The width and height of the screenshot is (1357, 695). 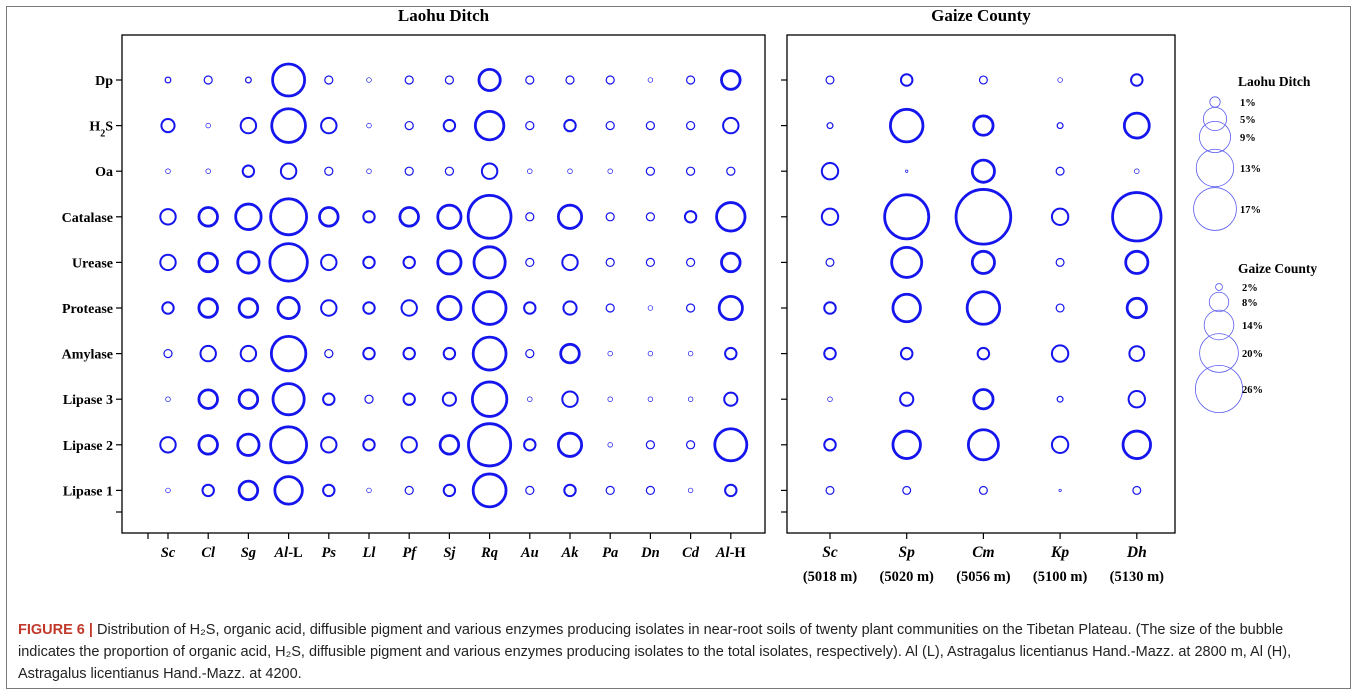 What do you see at coordinates (610, 125) in the screenshot?
I see `bubble-laohu-h2s-pa` at bounding box center [610, 125].